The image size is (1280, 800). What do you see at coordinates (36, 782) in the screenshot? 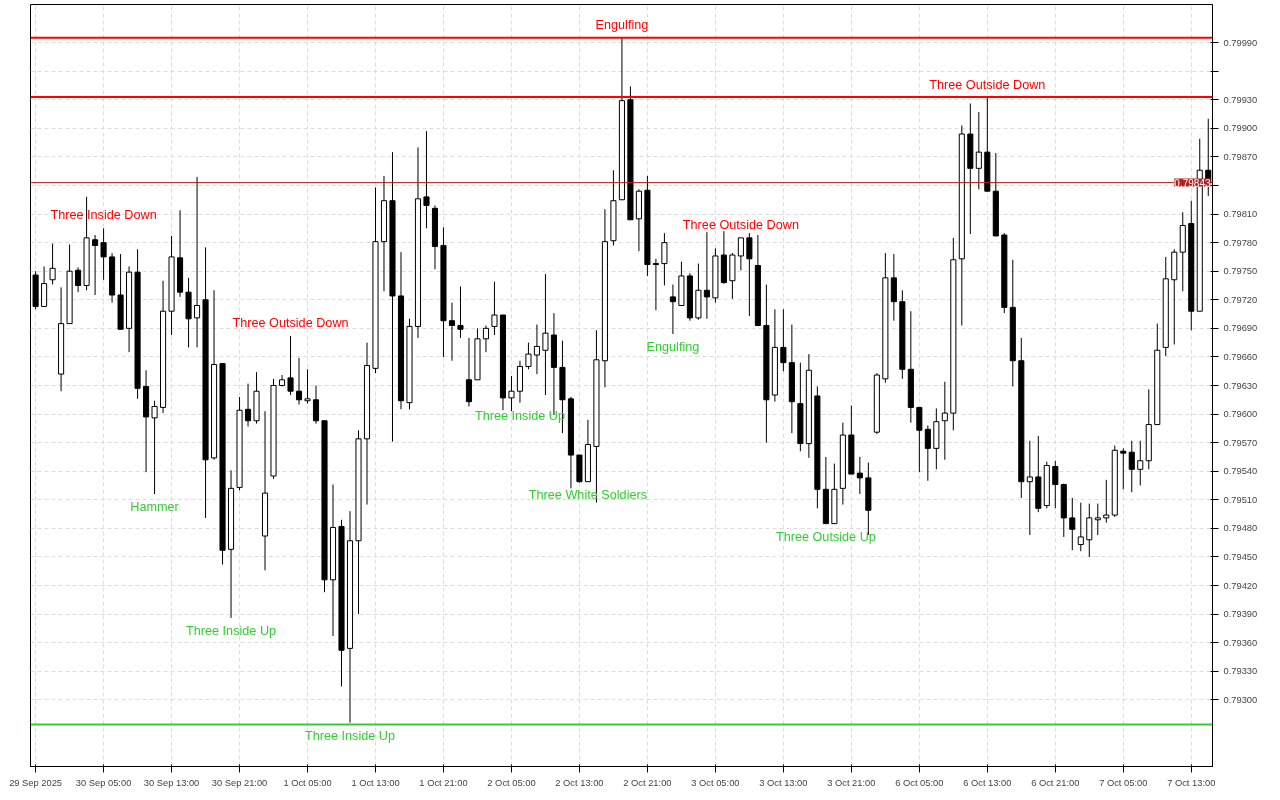
I see `x-tick-label: 29 Sep 2025` at bounding box center [36, 782].